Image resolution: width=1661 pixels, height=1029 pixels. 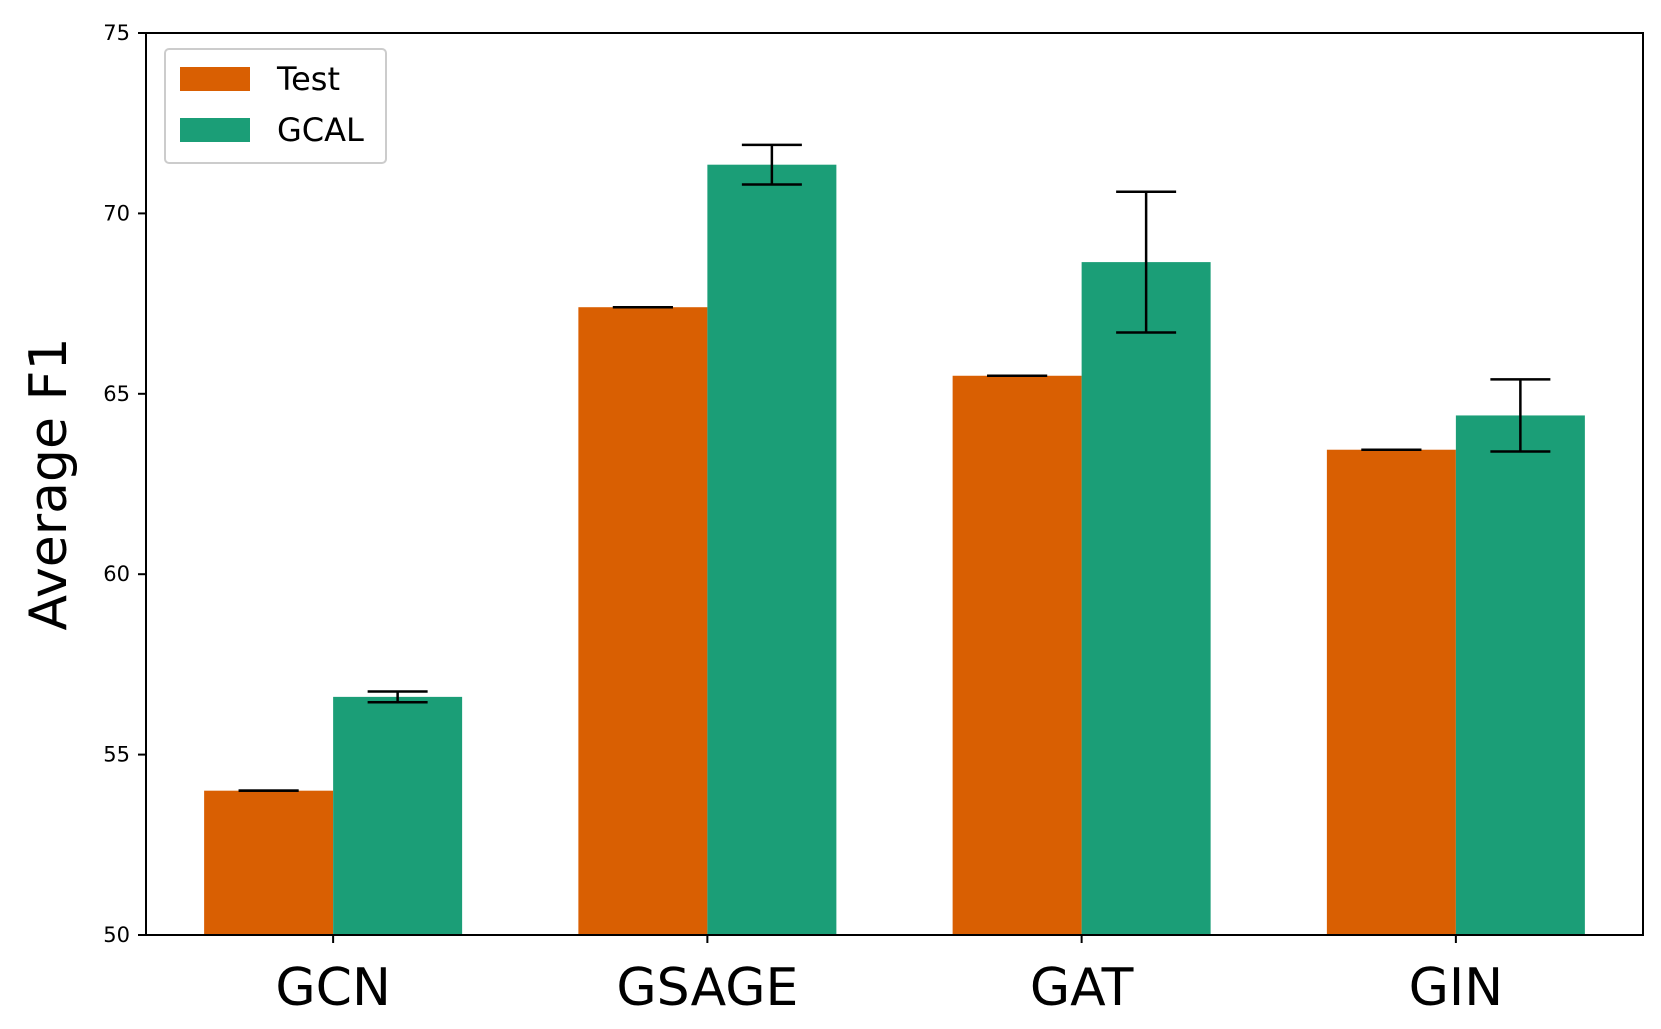 What do you see at coordinates (1391, 692) in the screenshot?
I see `bar-test-gin` at bounding box center [1391, 692].